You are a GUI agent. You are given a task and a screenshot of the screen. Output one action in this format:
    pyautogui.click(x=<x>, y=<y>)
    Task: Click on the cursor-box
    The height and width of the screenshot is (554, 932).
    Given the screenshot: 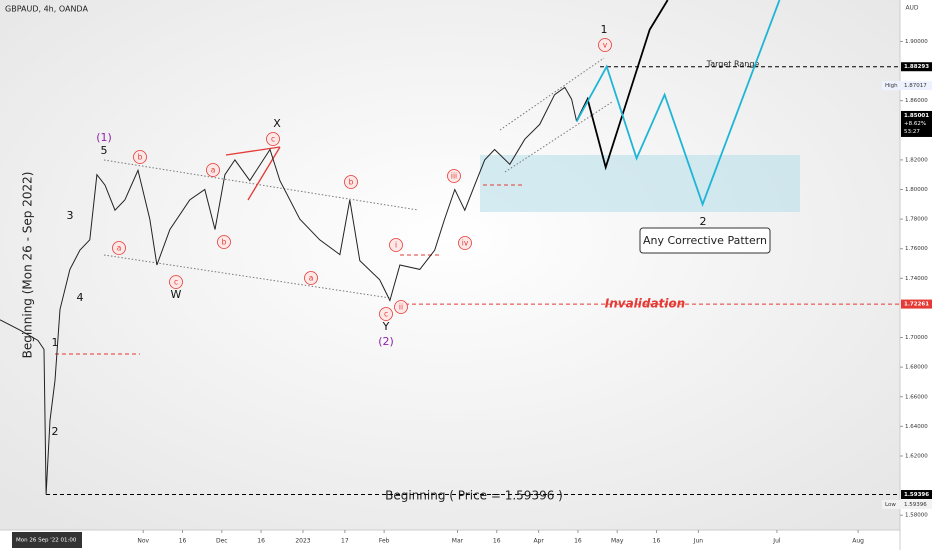 What is the action you would take?
    pyautogui.click(x=47, y=540)
    